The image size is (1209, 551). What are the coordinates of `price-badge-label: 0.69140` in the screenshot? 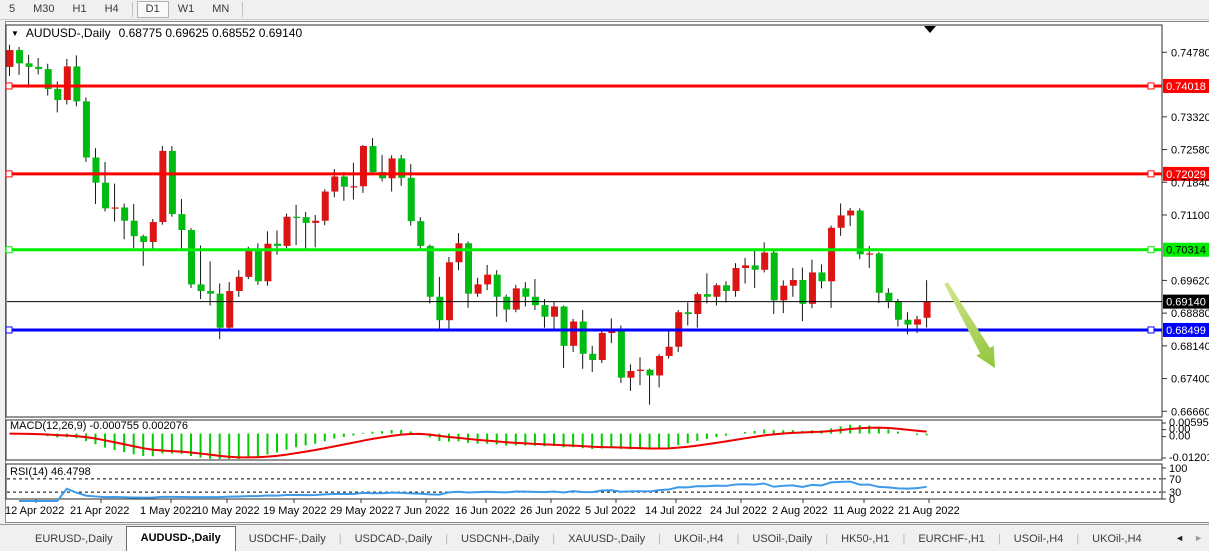 It's located at (1186, 303).